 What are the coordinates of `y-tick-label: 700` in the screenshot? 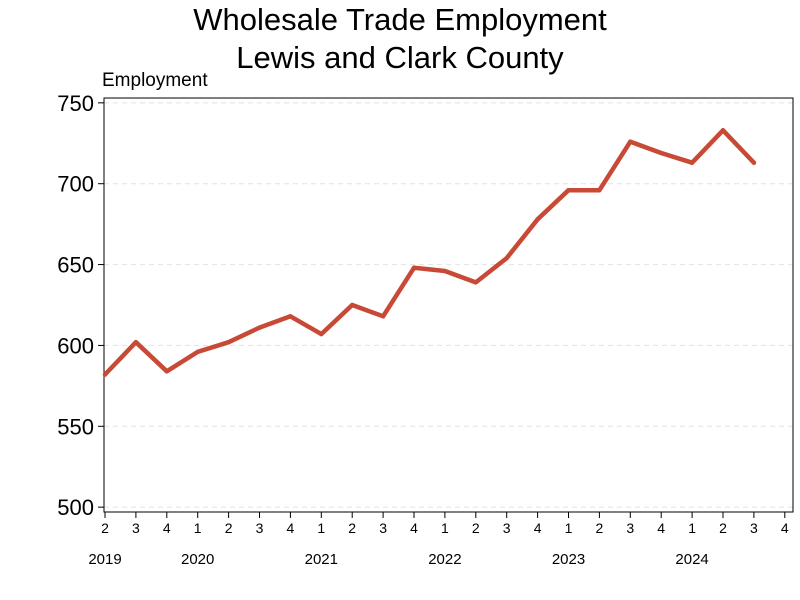 It's located at (75, 184).